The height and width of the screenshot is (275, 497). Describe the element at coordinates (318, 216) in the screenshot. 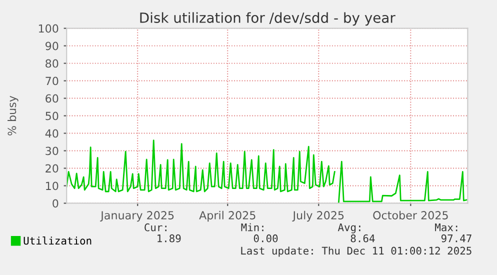

I see `x-tick-label: July 2025` at that location.